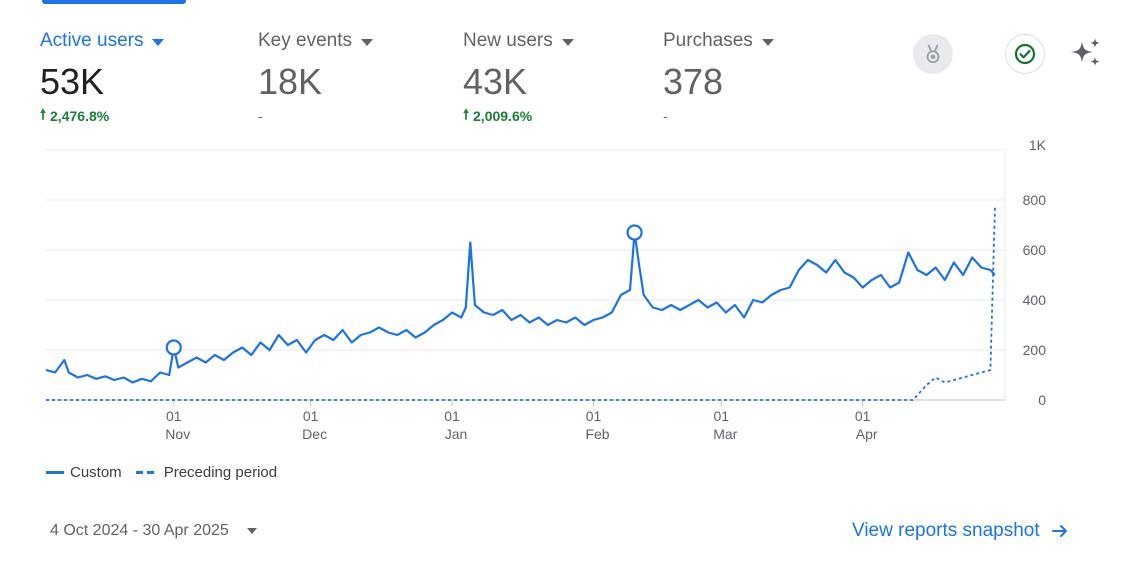  I want to click on metric-label-text: Key events, so click(305, 40).